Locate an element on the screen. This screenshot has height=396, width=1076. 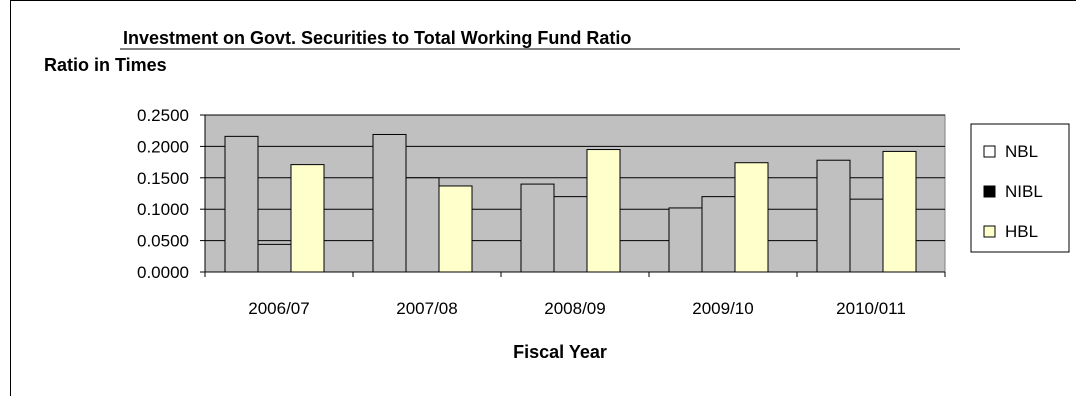
x-tick-label: 2006/07 is located at coordinates (278, 308).